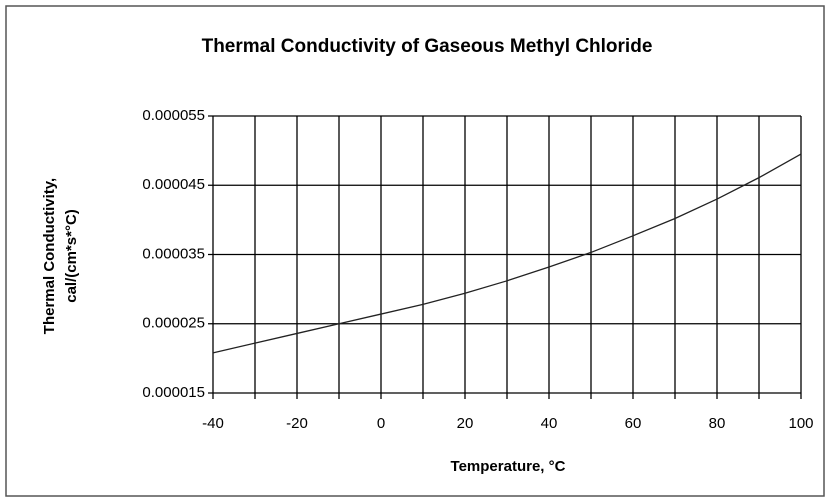 This screenshot has width=829, height=502. What do you see at coordinates (49, 256) in the screenshot?
I see `y-axis-label: Thermal Conductivity,` at bounding box center [49, 256].